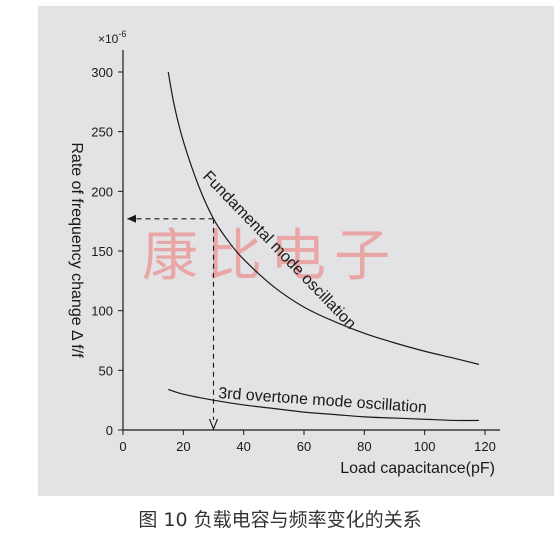 The width and height of the screenshot is (560, 538). I want to click on x-tick-label: 20, so click(183, 446).